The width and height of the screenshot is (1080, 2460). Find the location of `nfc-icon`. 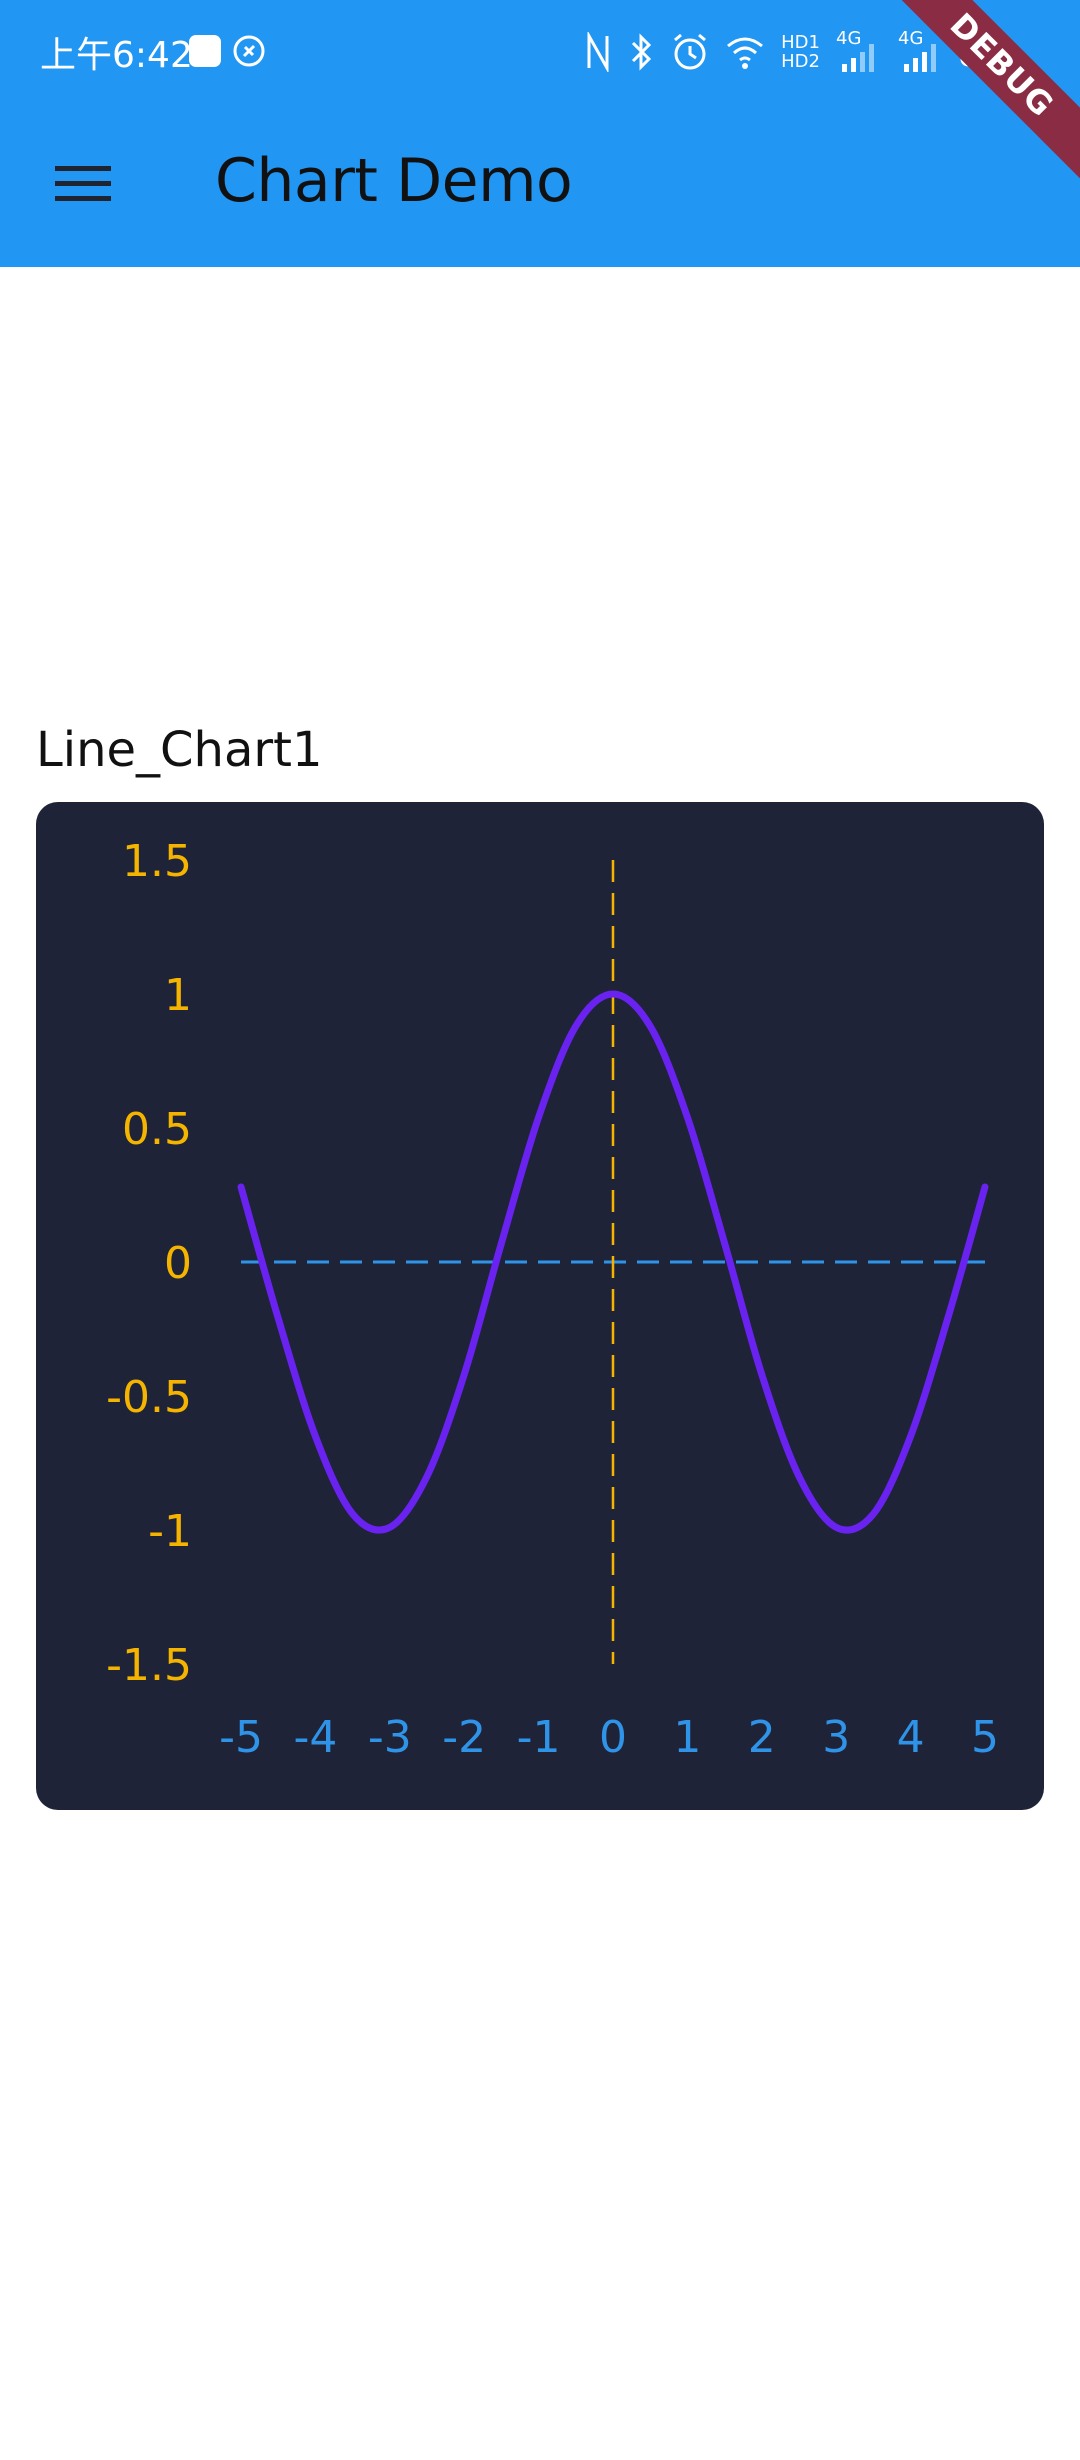

nfc-icon is located at coordinates (598, 52).